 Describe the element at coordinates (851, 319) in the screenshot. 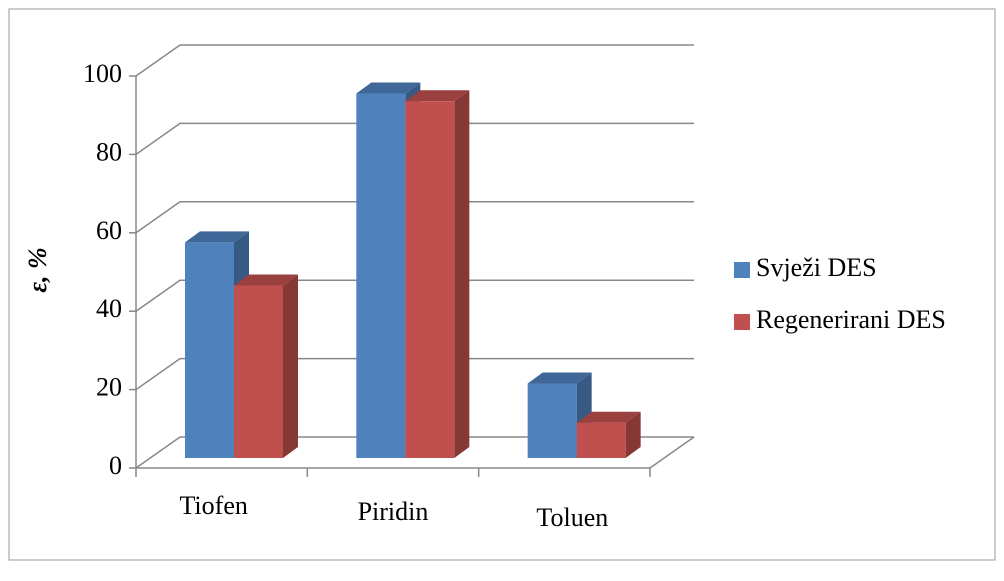

I see `legend-label: Regenerirani DES` at that location.